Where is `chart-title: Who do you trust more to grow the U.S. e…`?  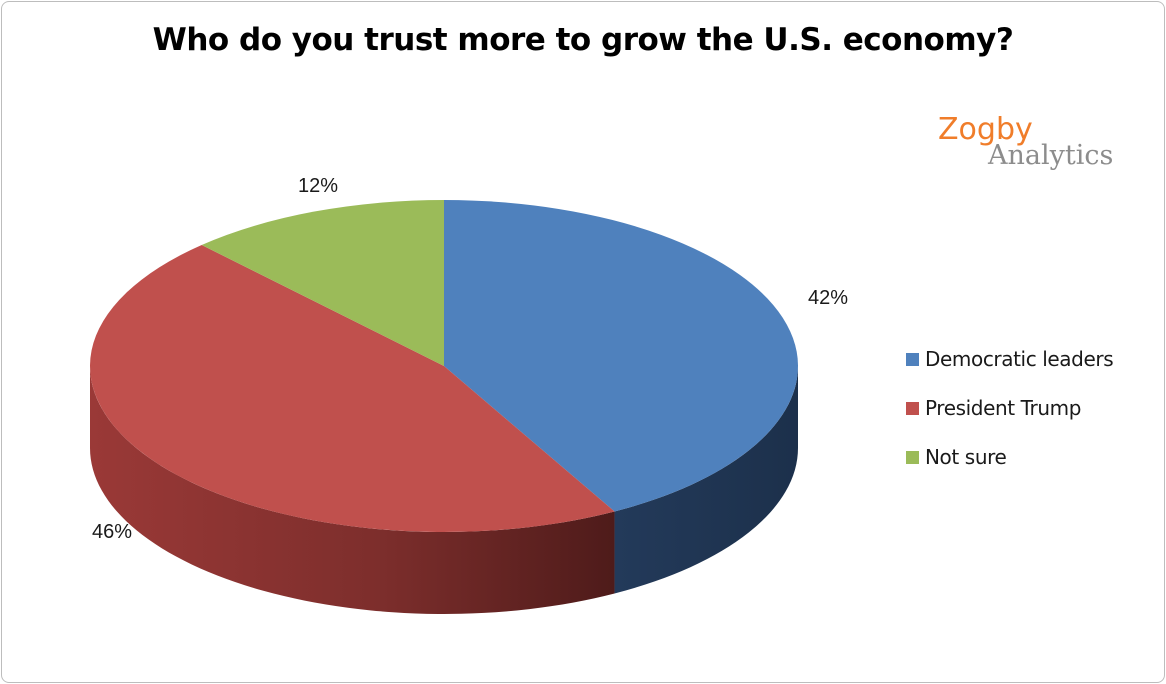
chart-title: Who do you trust more to grow the U.S. e… is located at coordinates (583, 40).